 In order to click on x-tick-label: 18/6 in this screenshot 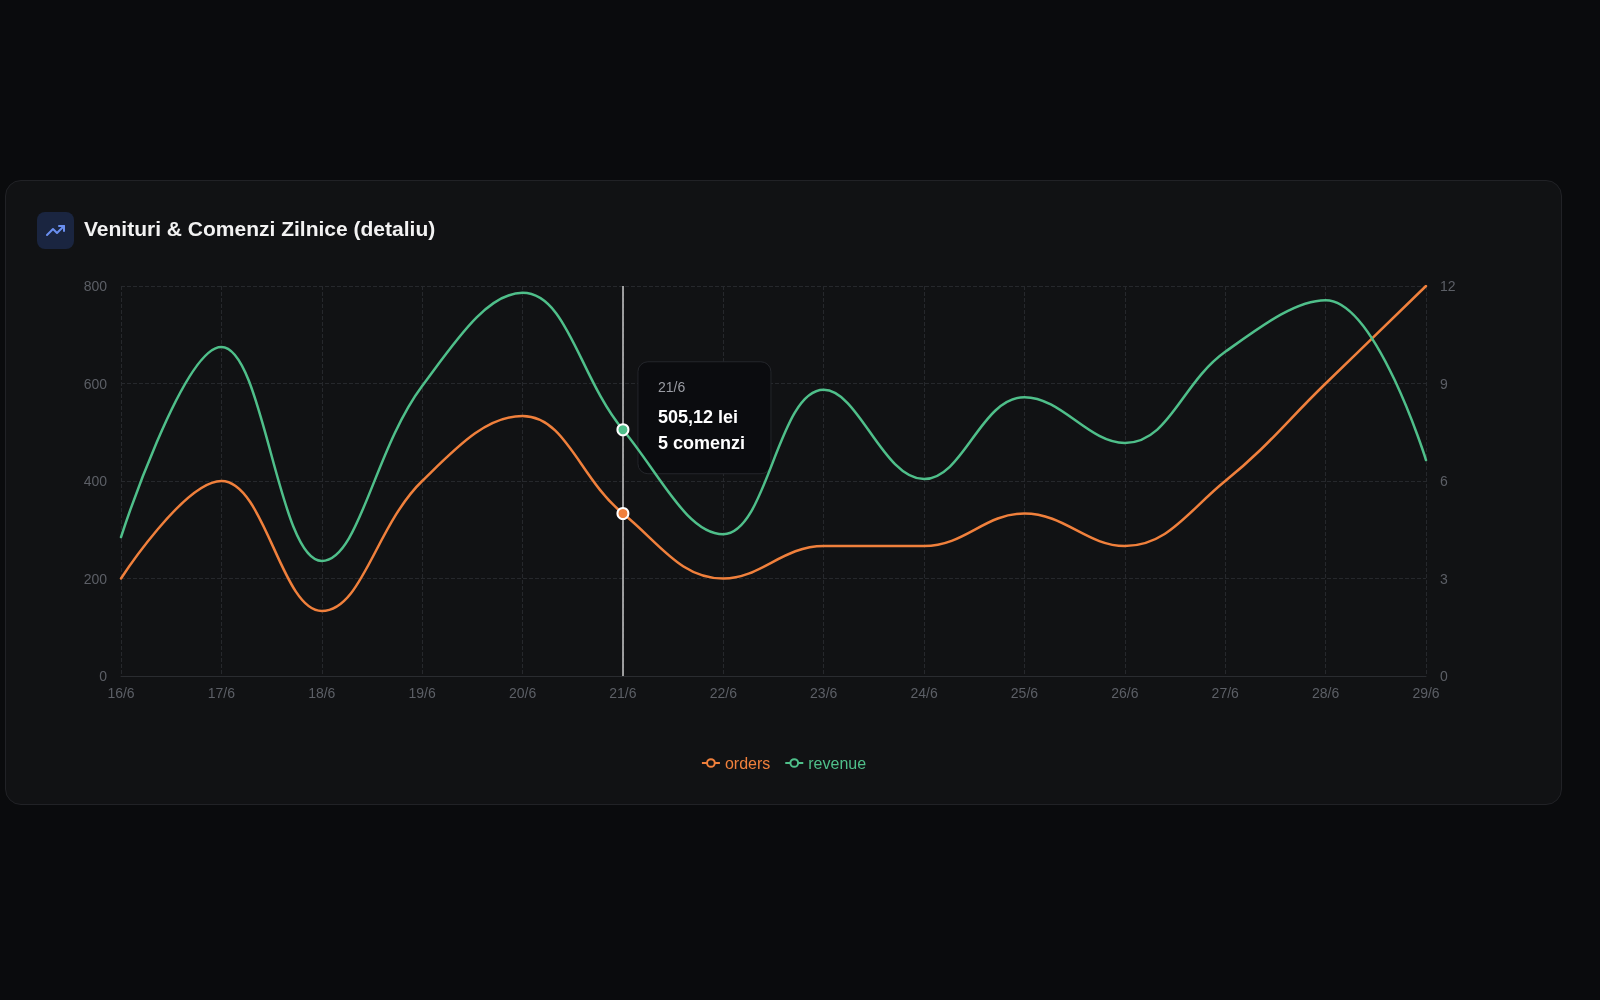, I will do `click(322, 693)`.